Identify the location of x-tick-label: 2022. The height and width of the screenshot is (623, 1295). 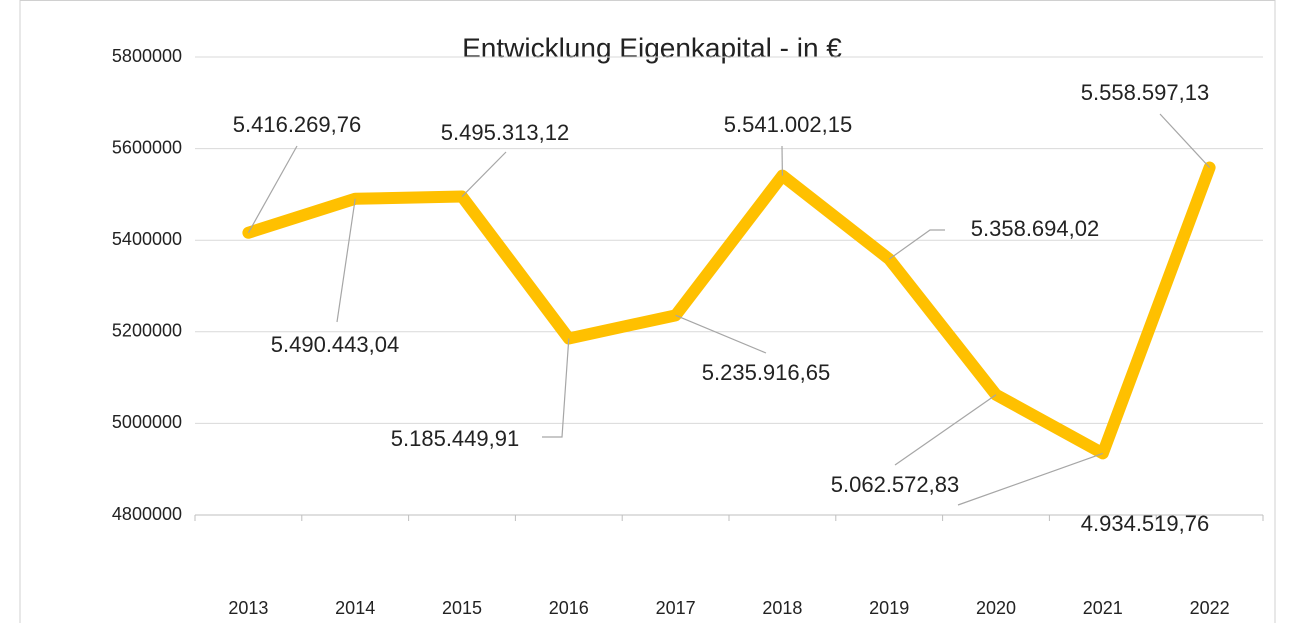
(1210, 608).